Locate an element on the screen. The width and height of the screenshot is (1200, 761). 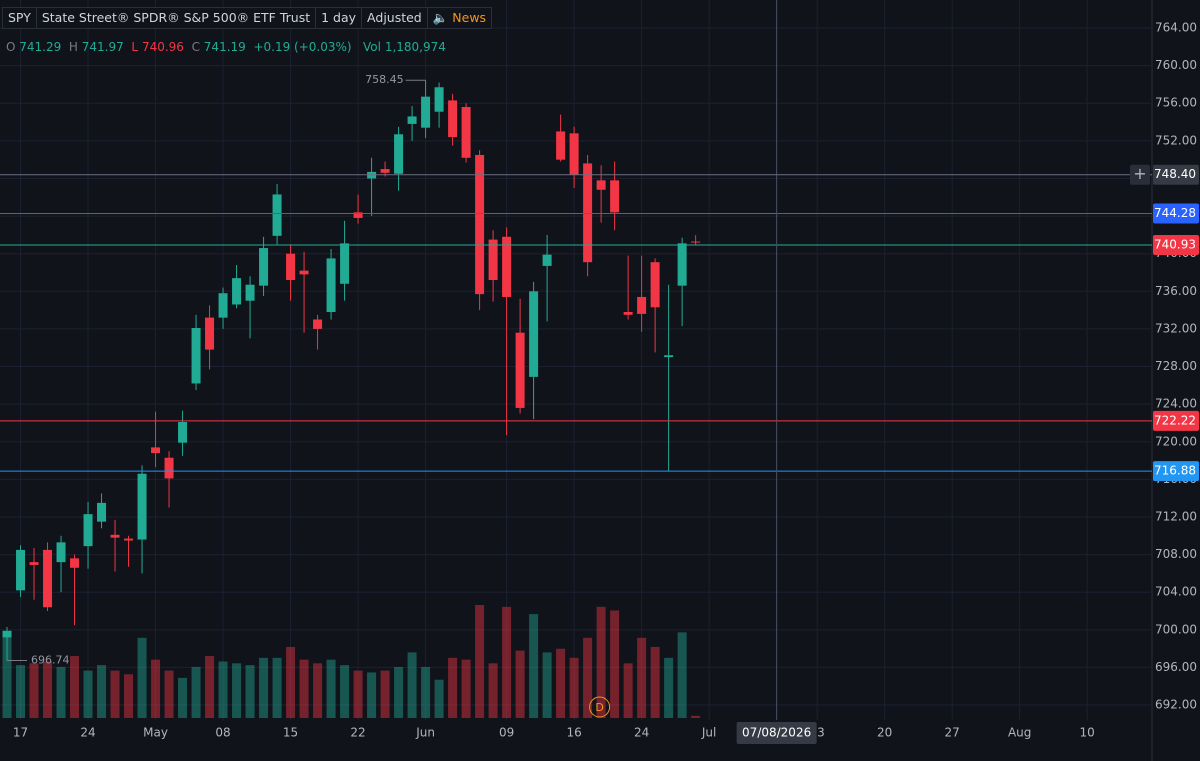
news: 🔈 News is located at coordinates (459, 18).